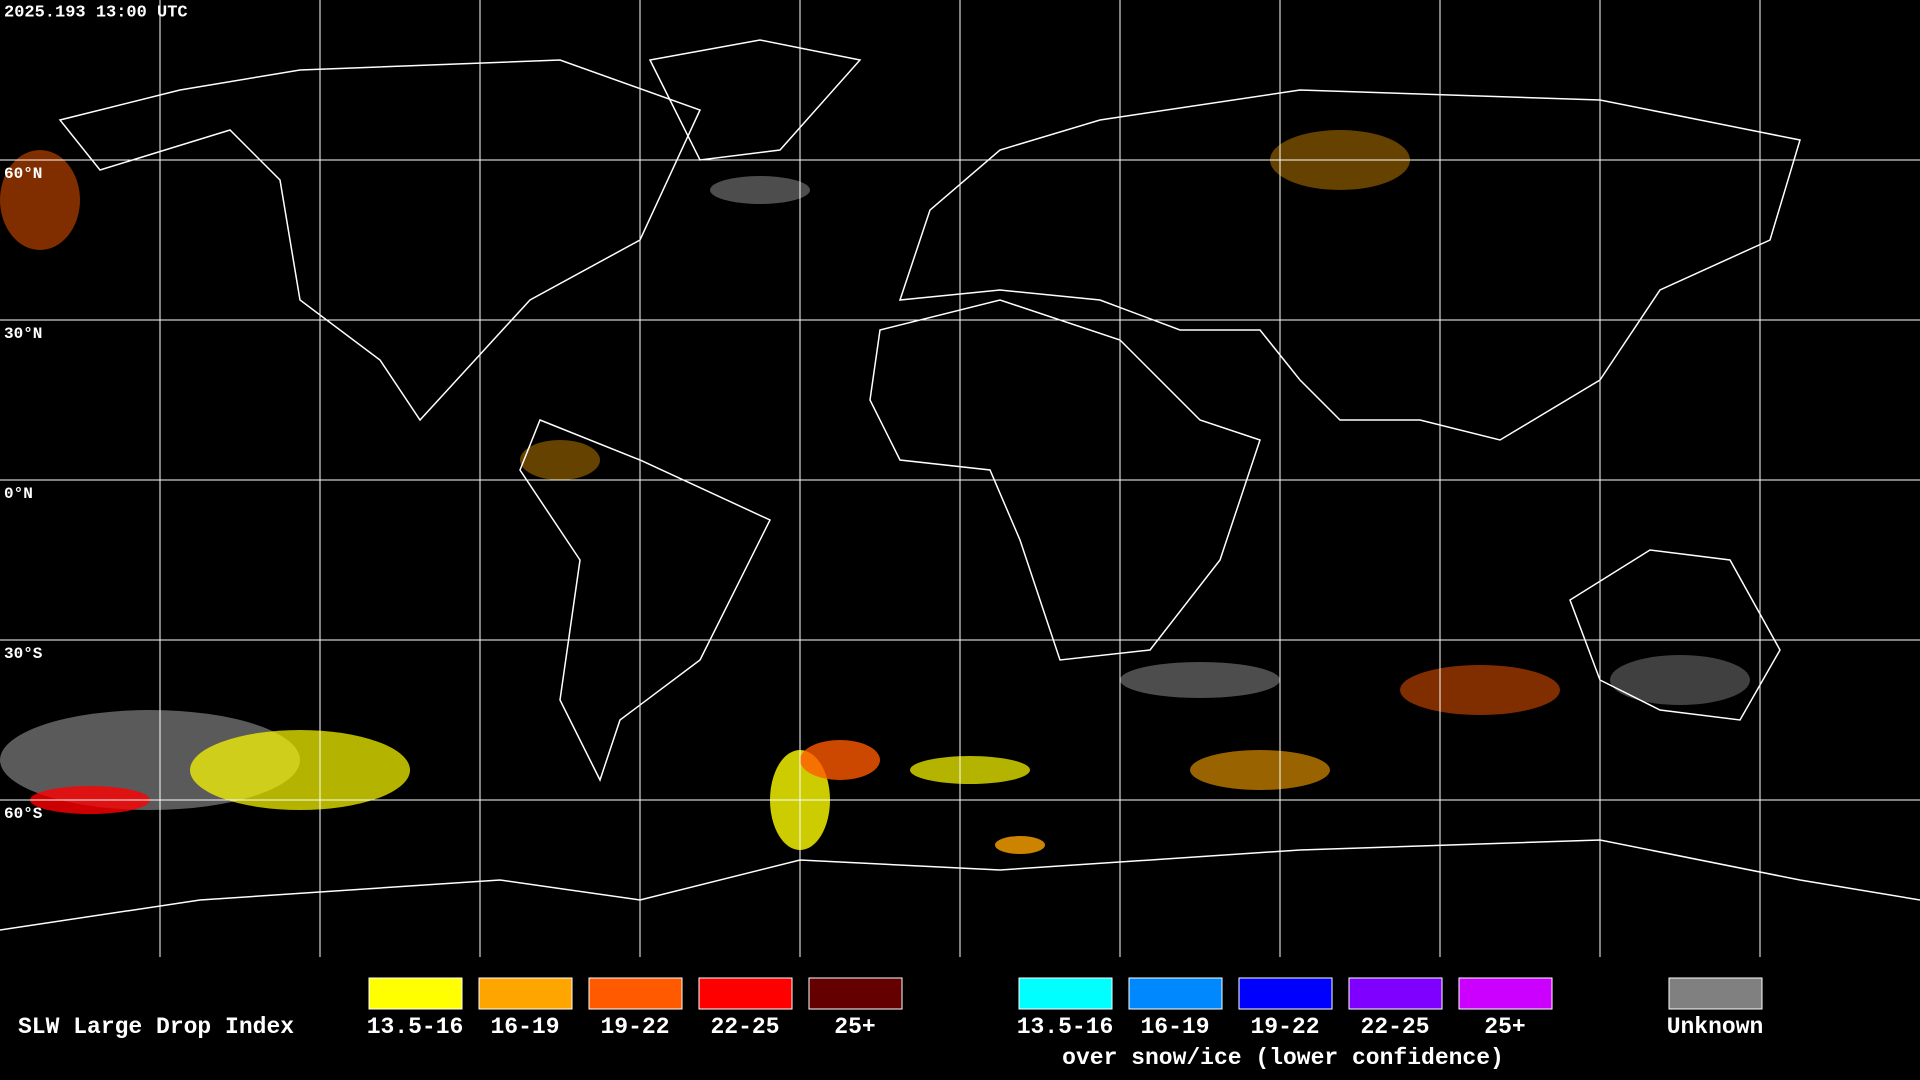  Describe the element at coordinates (23, 654) in the screenshot. I see `latitude-label: 30°S` at that location.